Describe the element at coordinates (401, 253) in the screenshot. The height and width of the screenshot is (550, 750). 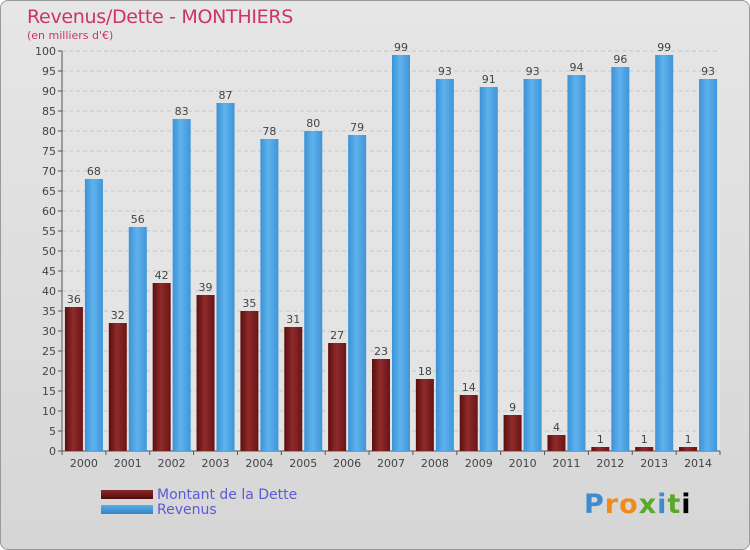
I see `bar-revenus-2007` at that location.